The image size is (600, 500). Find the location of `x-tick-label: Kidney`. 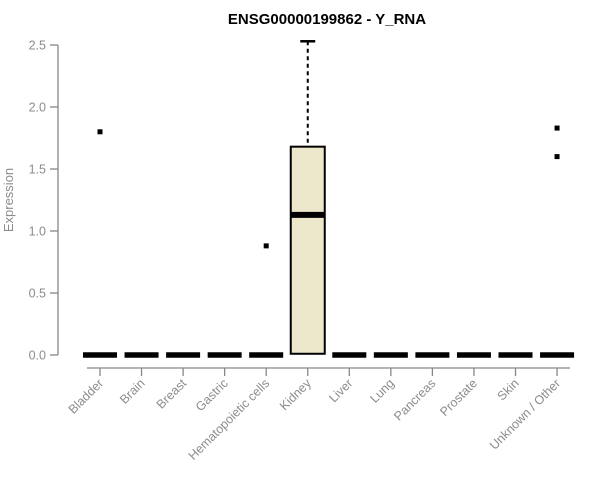

x-tick-label: Kidney is located at coordinates (295, 394).